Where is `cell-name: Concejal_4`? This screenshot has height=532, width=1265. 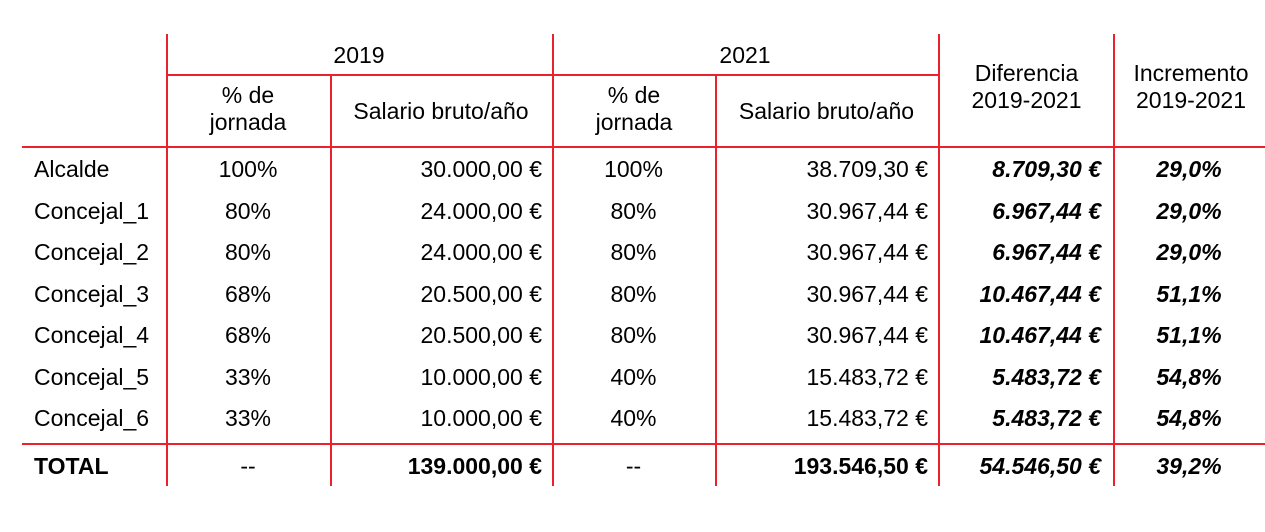 cell-name: Concejal_4 is located at coordinates (92, 335).